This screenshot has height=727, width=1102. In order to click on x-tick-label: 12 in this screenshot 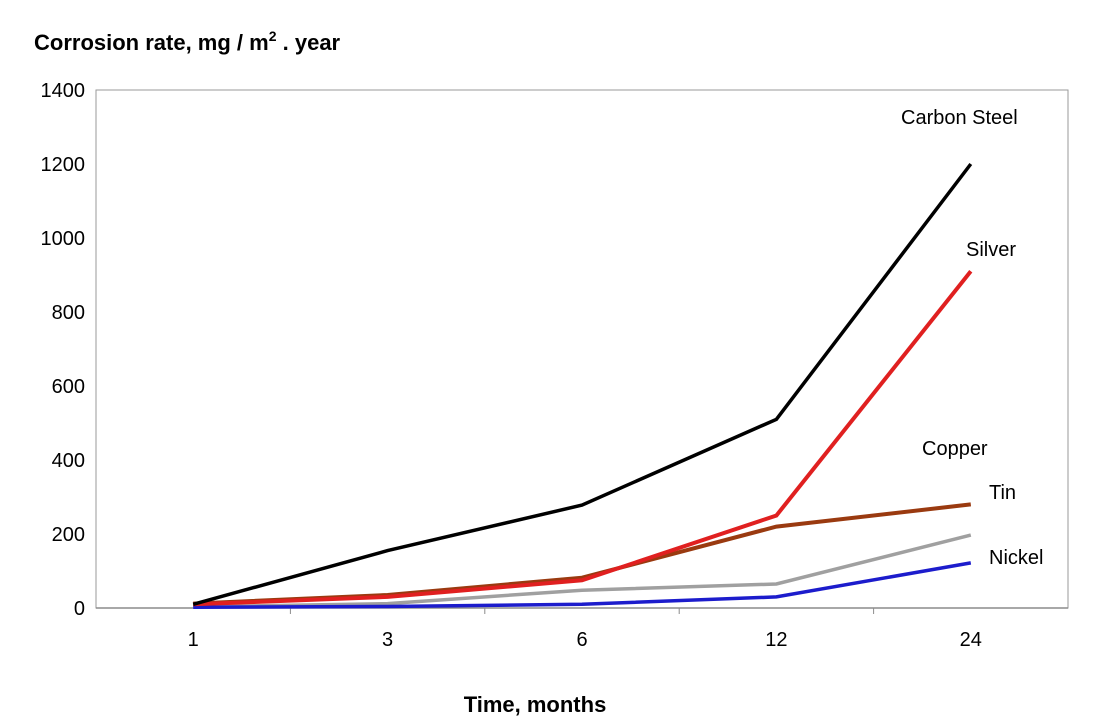, I will do `click(776, 640)`.